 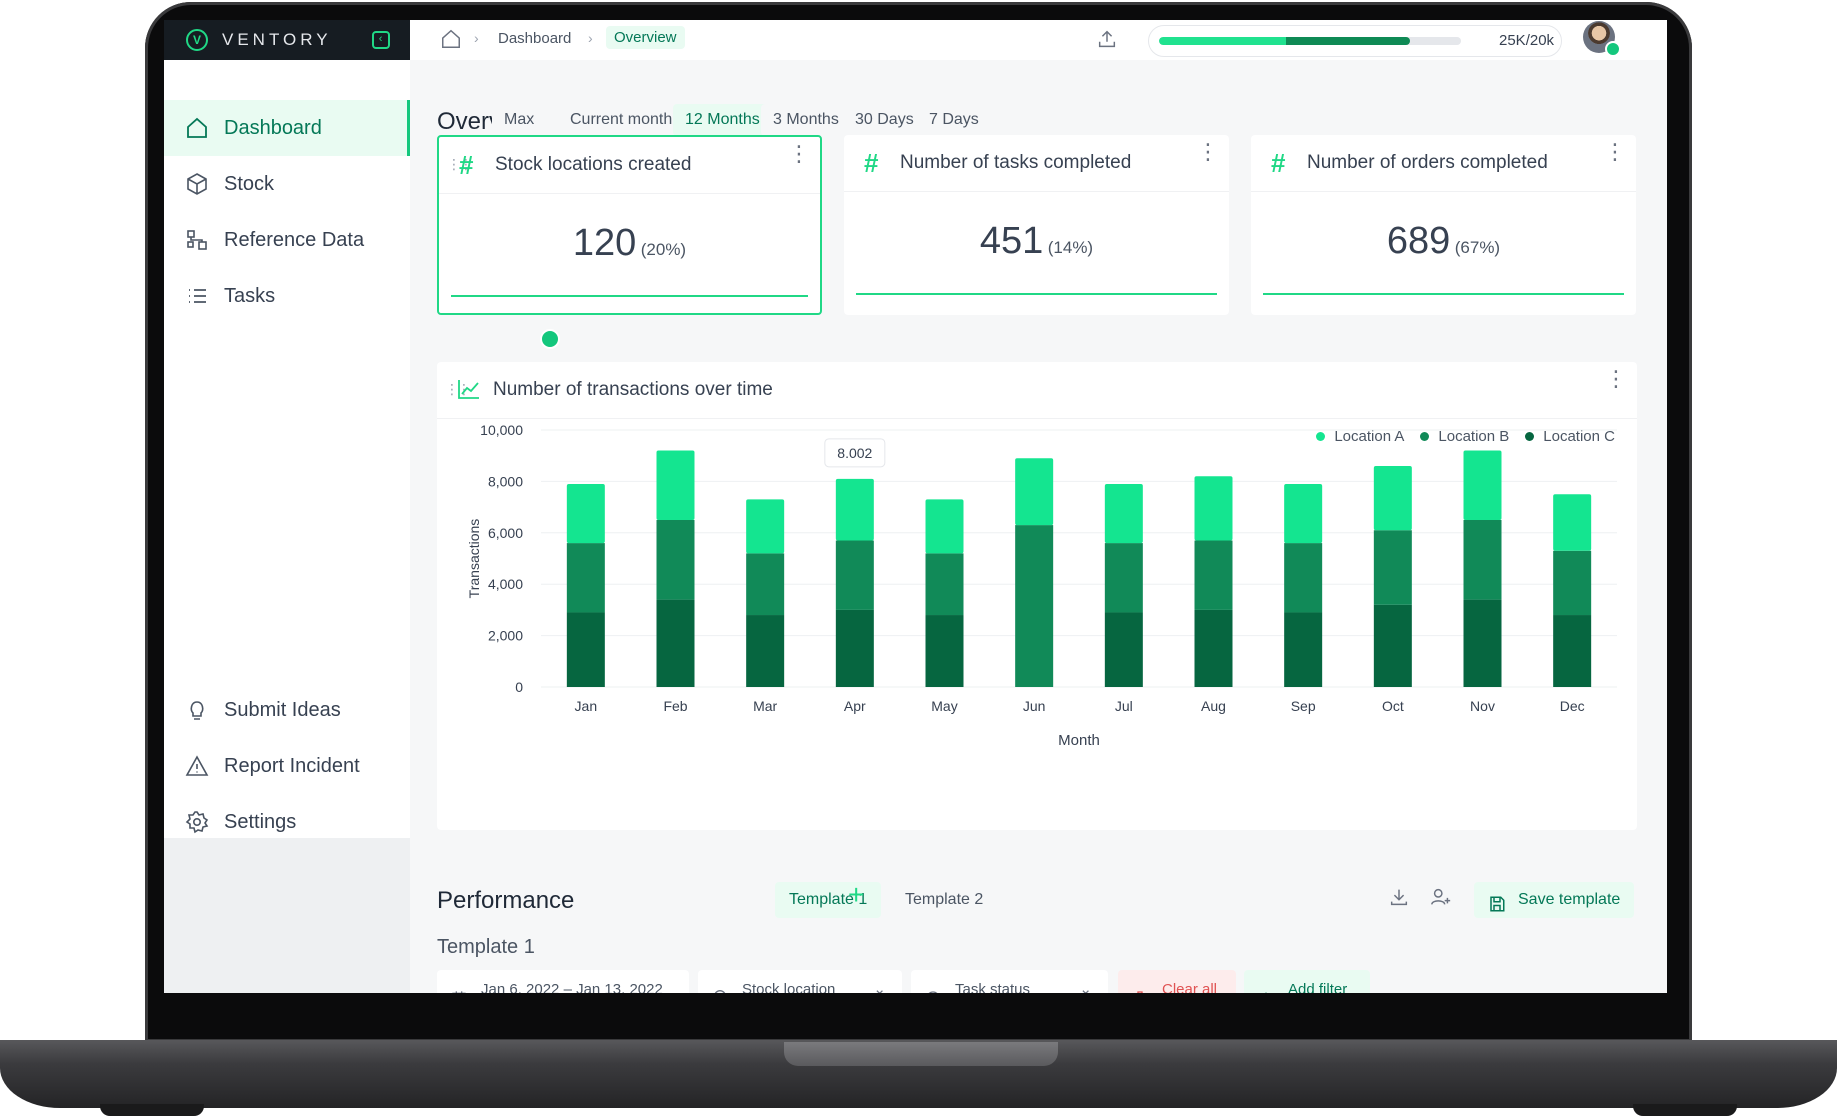 What do you see at coordinates (1427, 162) in the screenshot?
I see `card-title: Number of orders completed` at bounding box center [1427, 162].